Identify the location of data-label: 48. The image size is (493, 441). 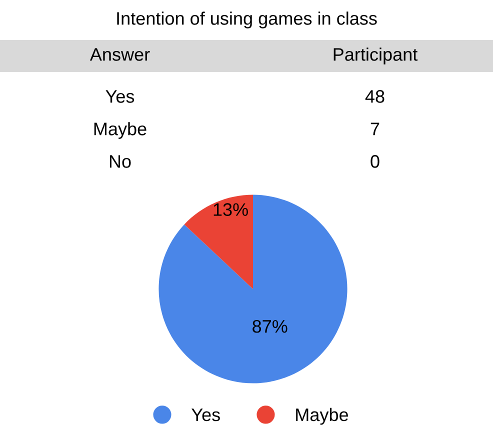
(374, 96).